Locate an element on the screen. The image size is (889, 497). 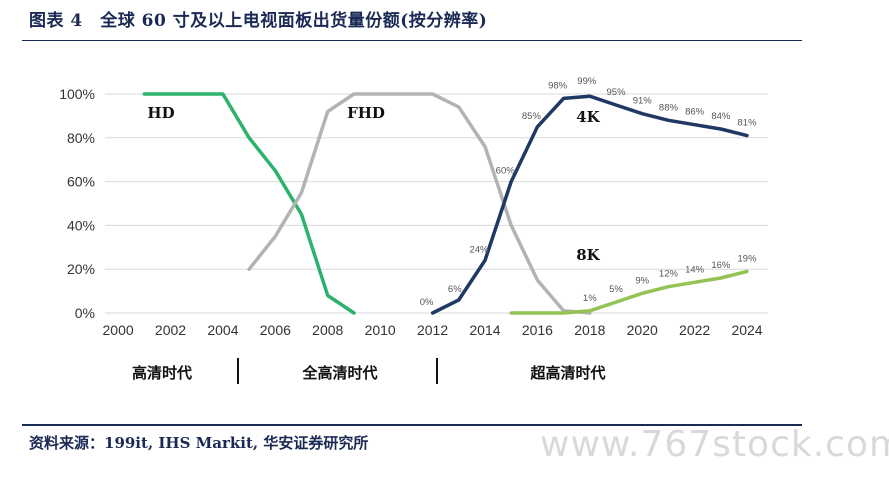
series-name-fhd: FHD is located at coordinates (366, 113).